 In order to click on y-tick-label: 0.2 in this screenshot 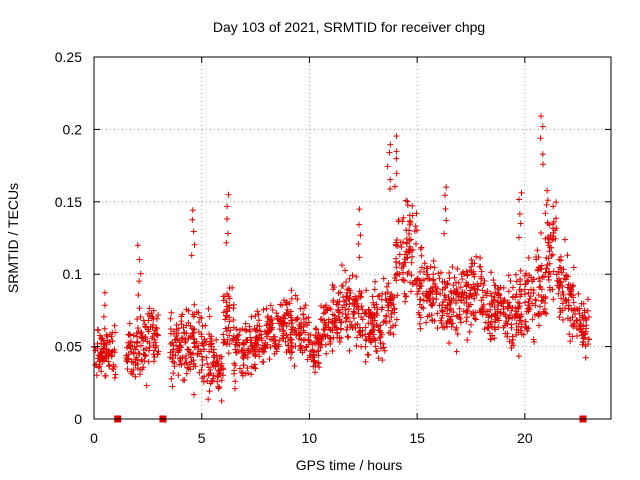, I will do `click(73, 129)`.